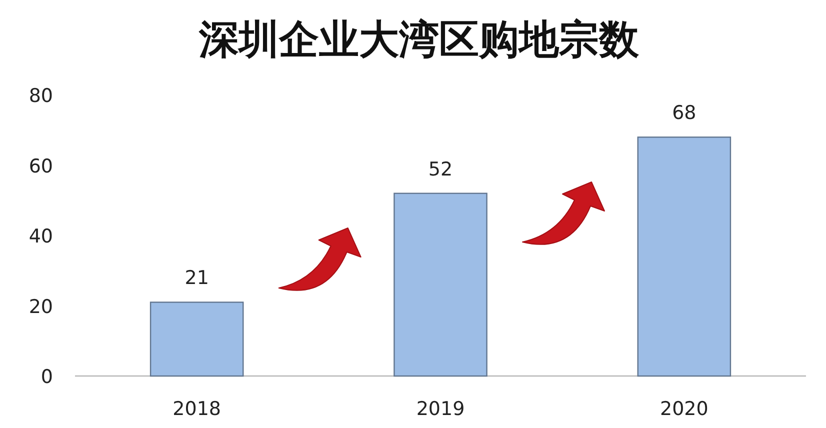 Image resolution: width=826 pixels, height=428 pixels. I want to click on y-tick-label: 20, so click(40, 307).